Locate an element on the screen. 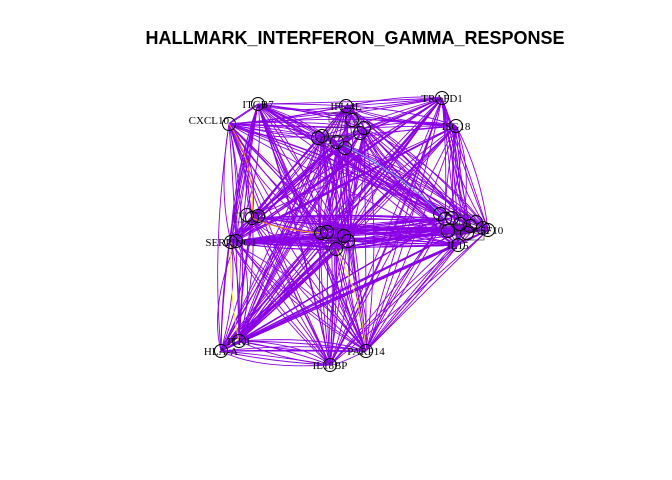  graph-node: SERPING1 is located at coordinates (230, 243).